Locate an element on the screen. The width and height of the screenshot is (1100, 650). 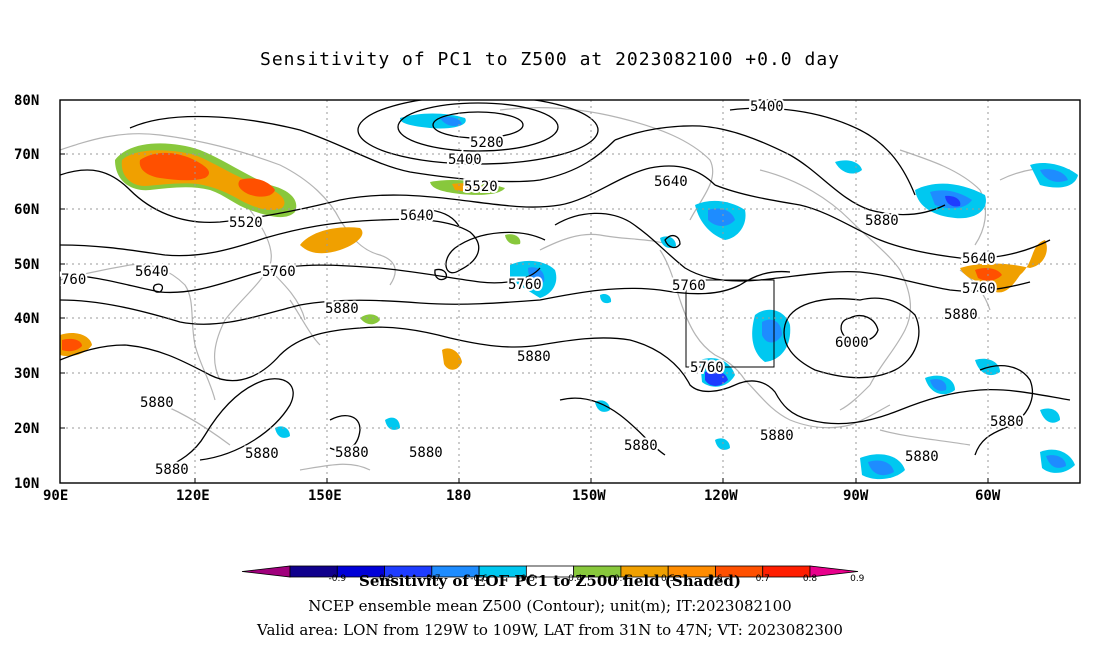
colorbar-label: -0.7 is located at coordinates (432, 579).